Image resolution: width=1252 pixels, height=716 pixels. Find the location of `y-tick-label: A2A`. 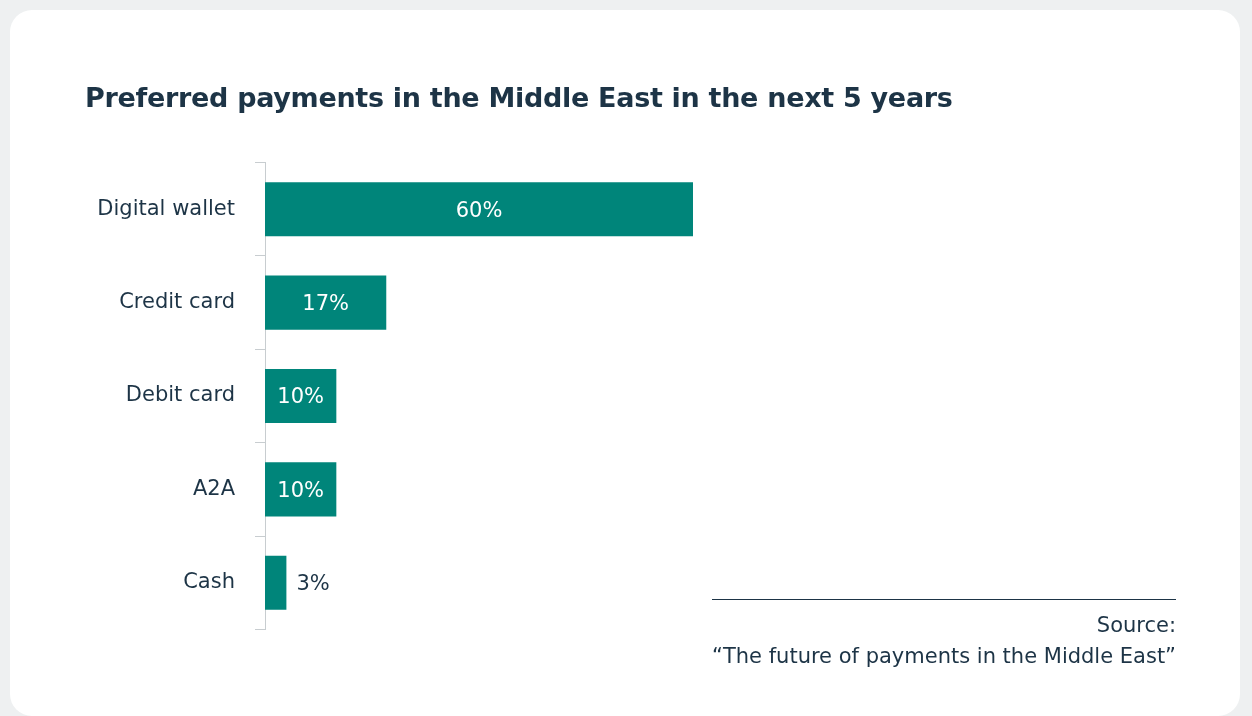

y-tick-label: A2A is located at coordinates (214, 487).